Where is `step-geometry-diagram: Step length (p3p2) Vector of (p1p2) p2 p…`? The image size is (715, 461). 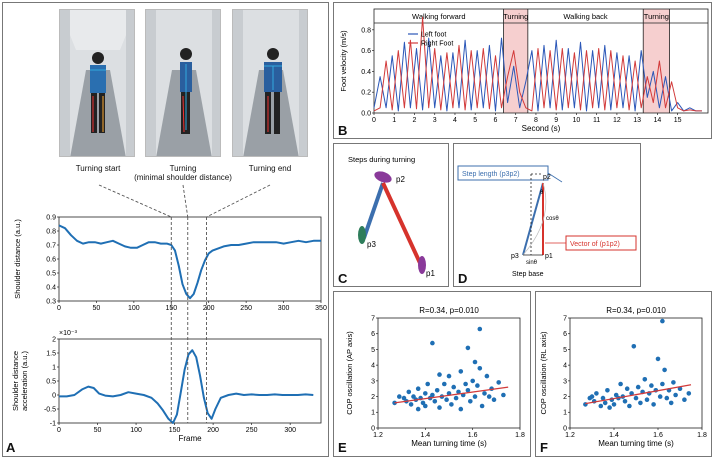 step-geometry-diagram: Step length (p3p2) Vector of (p1p2) p2 p… is located at coordinates (547, 221).